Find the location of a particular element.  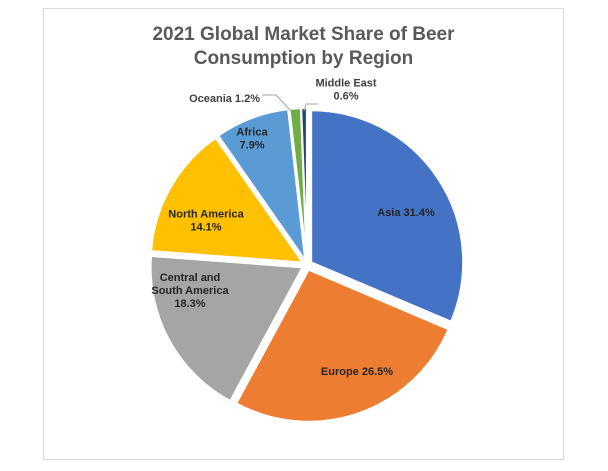

chart-title-line-2: Consumption by Region is located at coordinates (303, 58).